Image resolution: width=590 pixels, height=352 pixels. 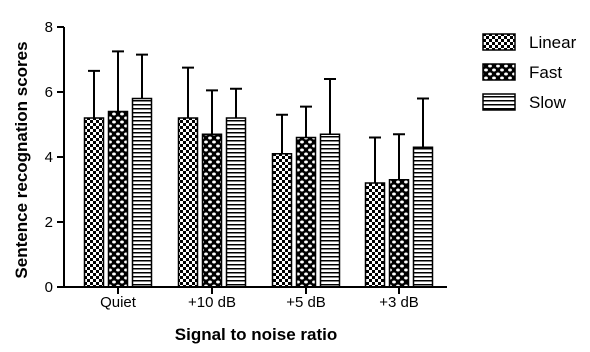 What do you see at coordinates (49, 27) in the screenshot?
I see `y-tick-label-8: 8` at bounding box center [49, 27].